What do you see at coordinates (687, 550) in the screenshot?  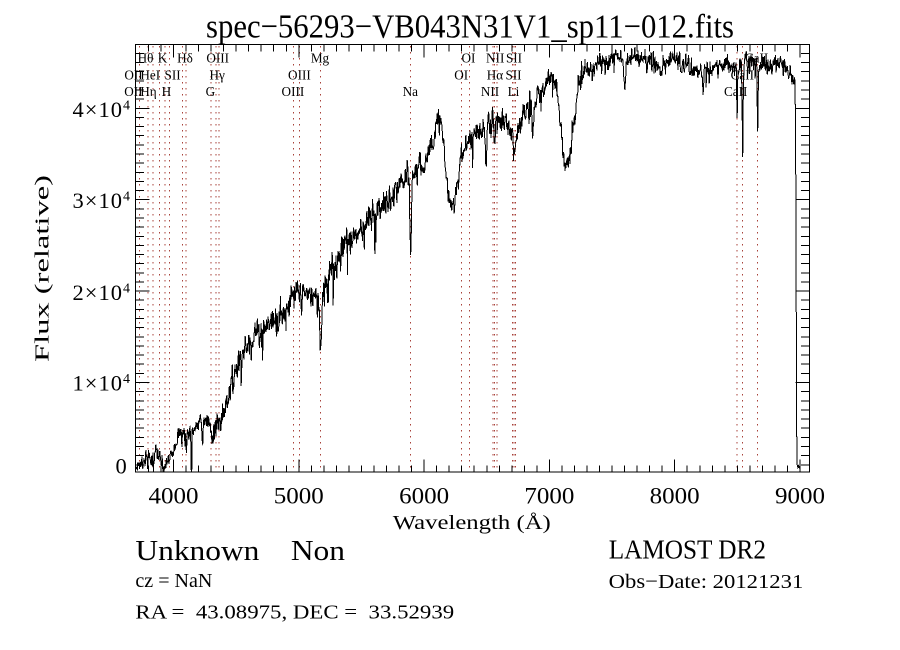 I see `svg-text: LAMOST DR2` at bounding box center [687, 550].